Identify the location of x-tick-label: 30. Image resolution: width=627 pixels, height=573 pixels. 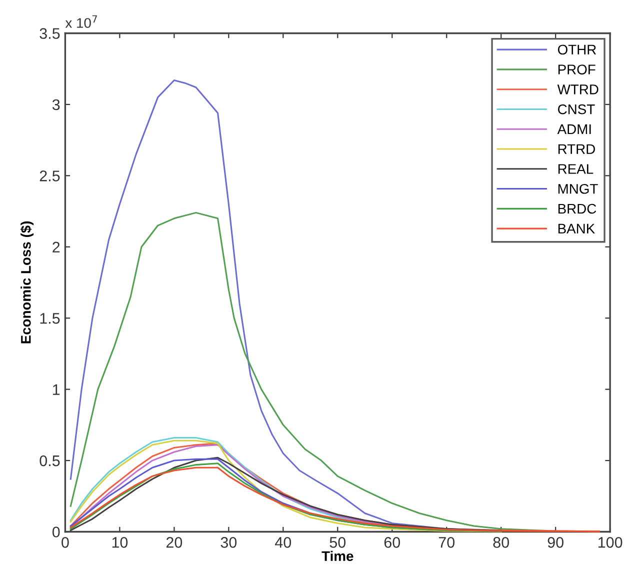
(228, 542).